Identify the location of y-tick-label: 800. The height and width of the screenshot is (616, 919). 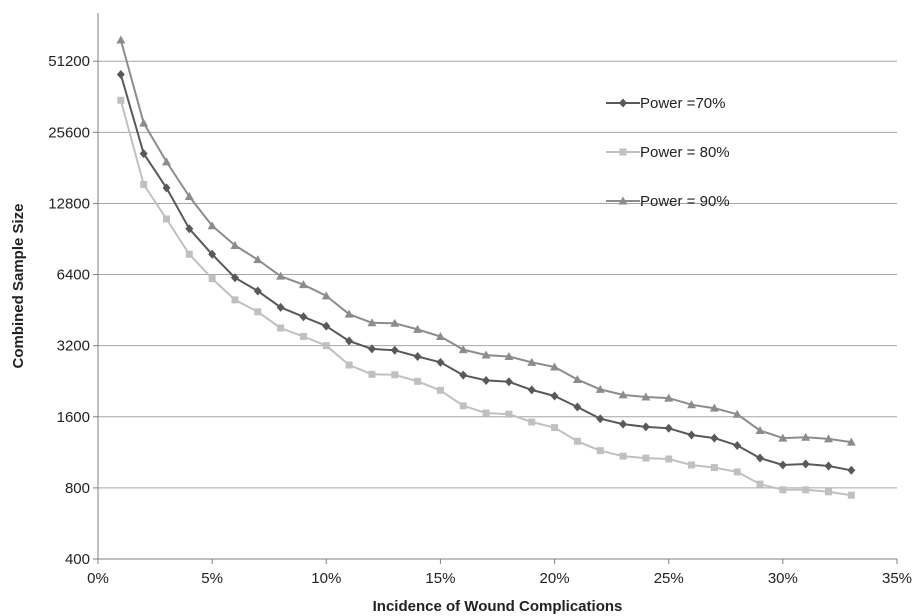
(77, 488).